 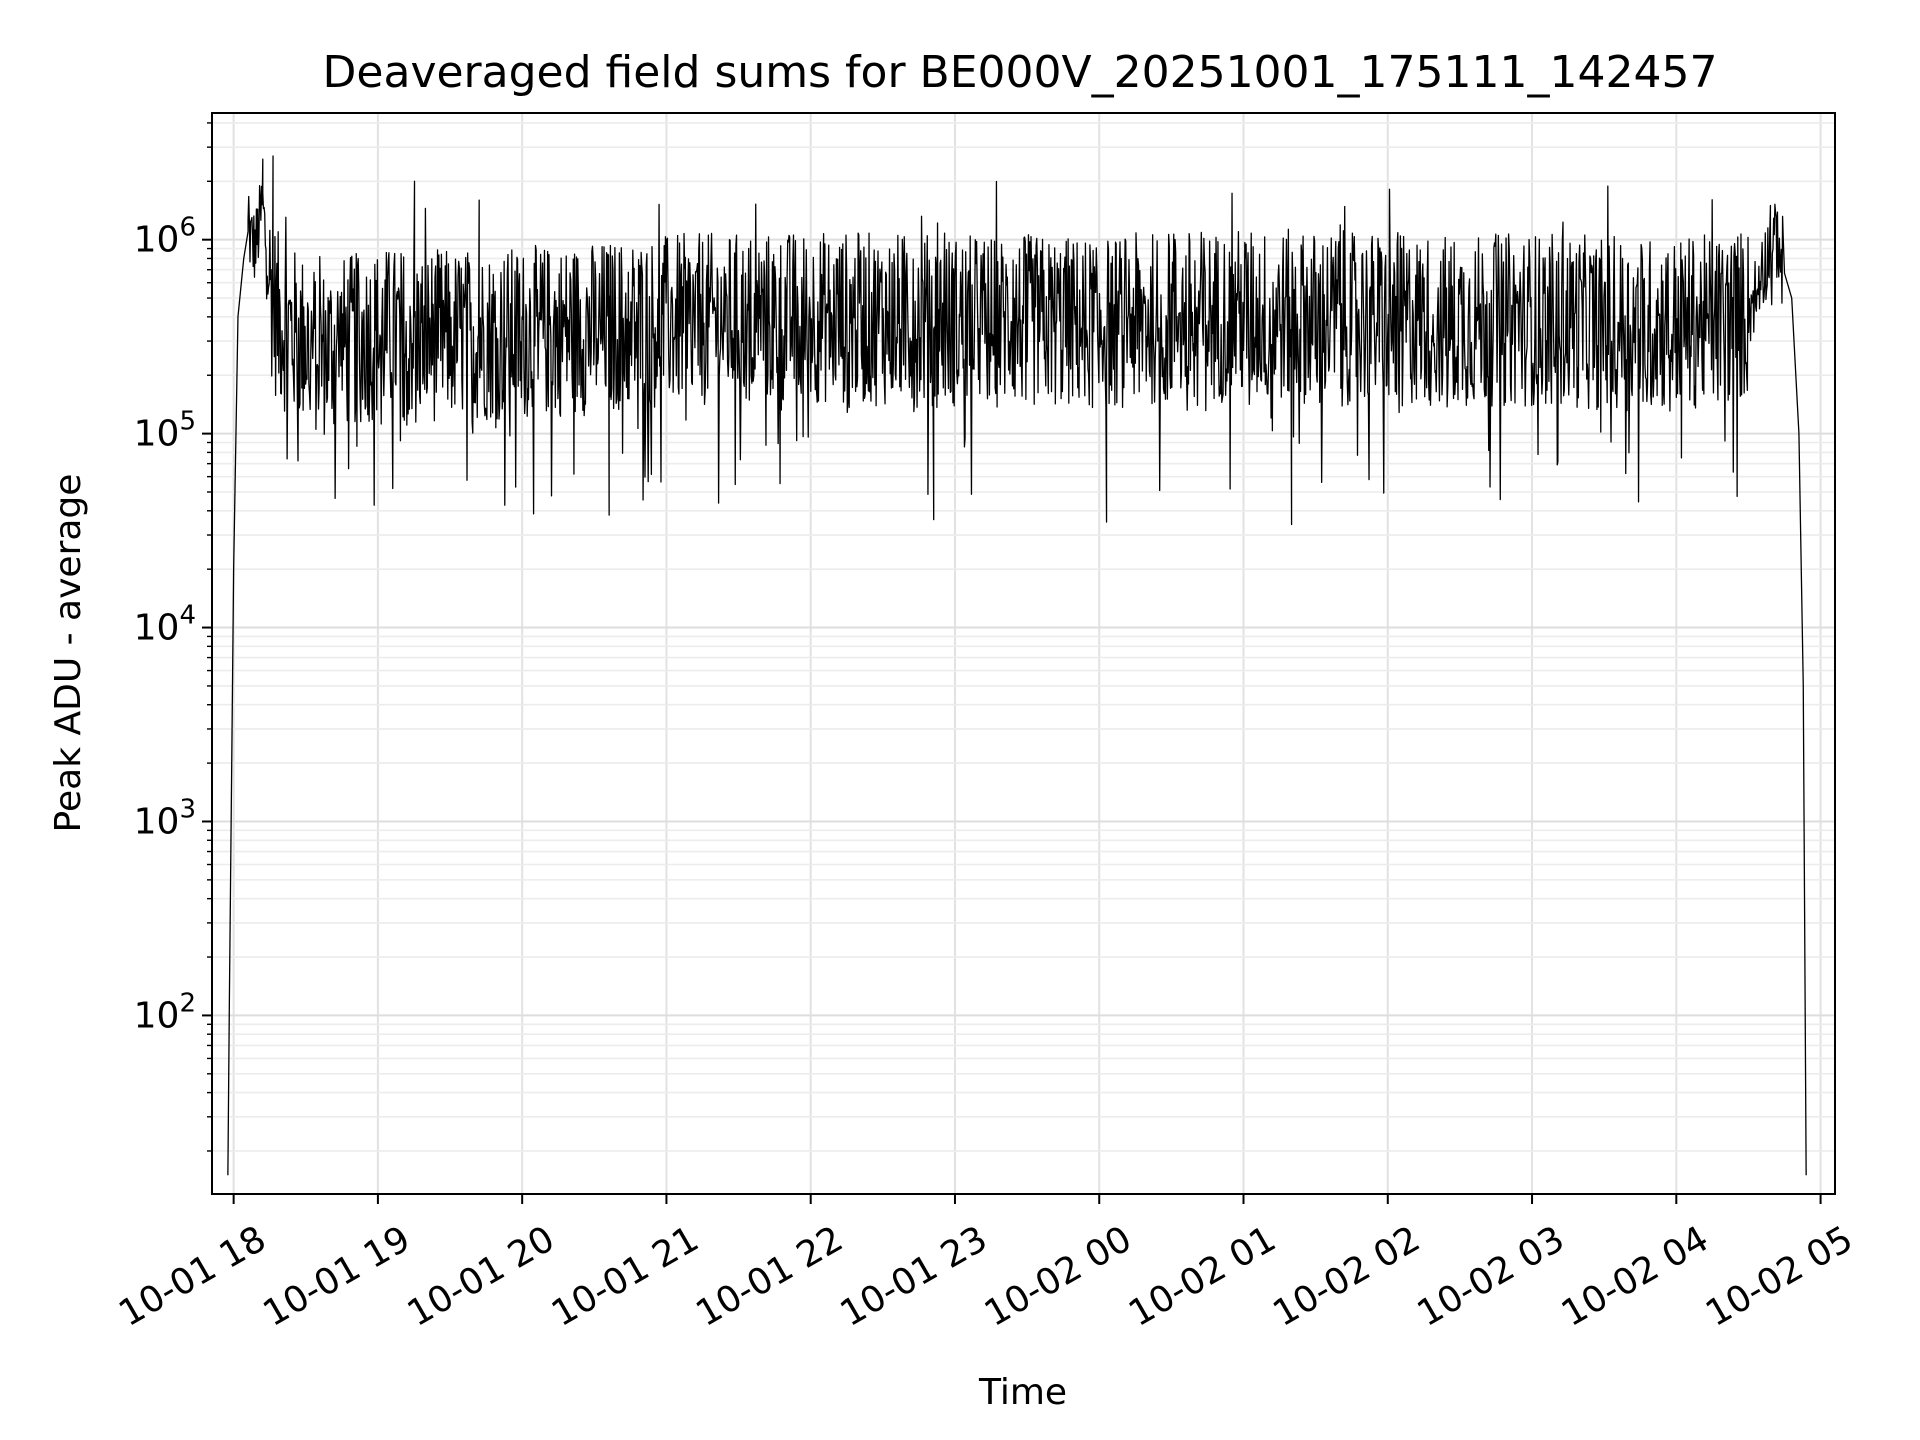 What do you see at coordinates (165, 431) in the screenshot?
I see `y-tick-label: 10⁵` at bounding box center [165, 431].